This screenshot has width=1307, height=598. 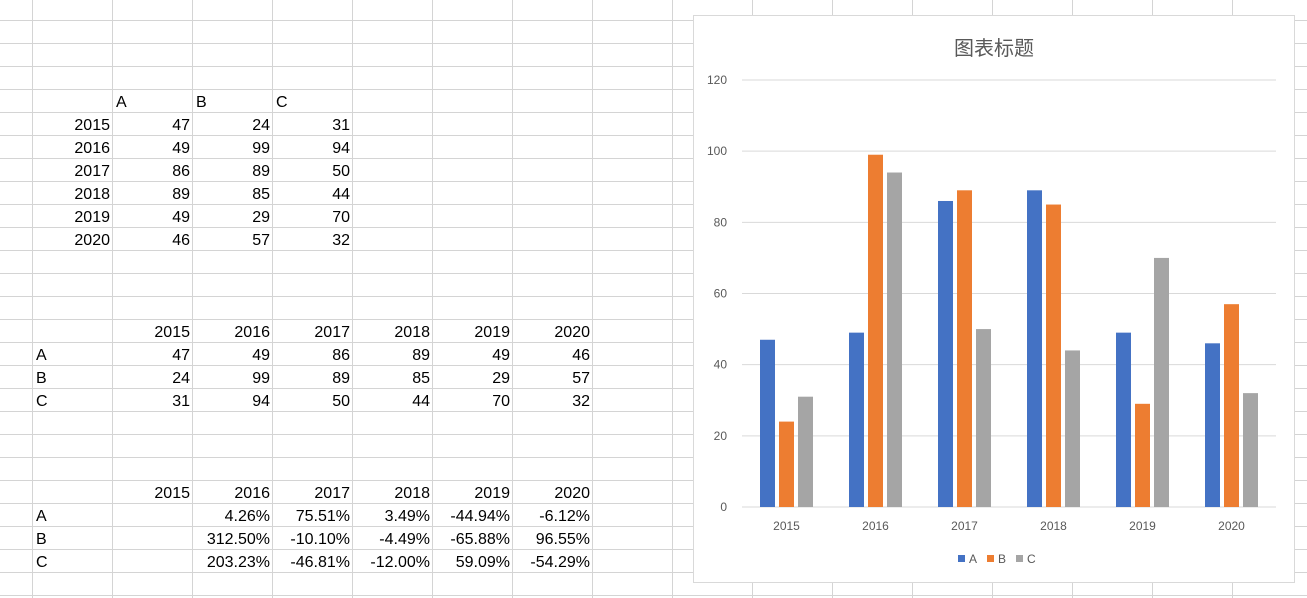 What do you see at coordinates (501, 378) in the screenshot?
I see `table2-cell: 29` at bounding box center [501, 378].